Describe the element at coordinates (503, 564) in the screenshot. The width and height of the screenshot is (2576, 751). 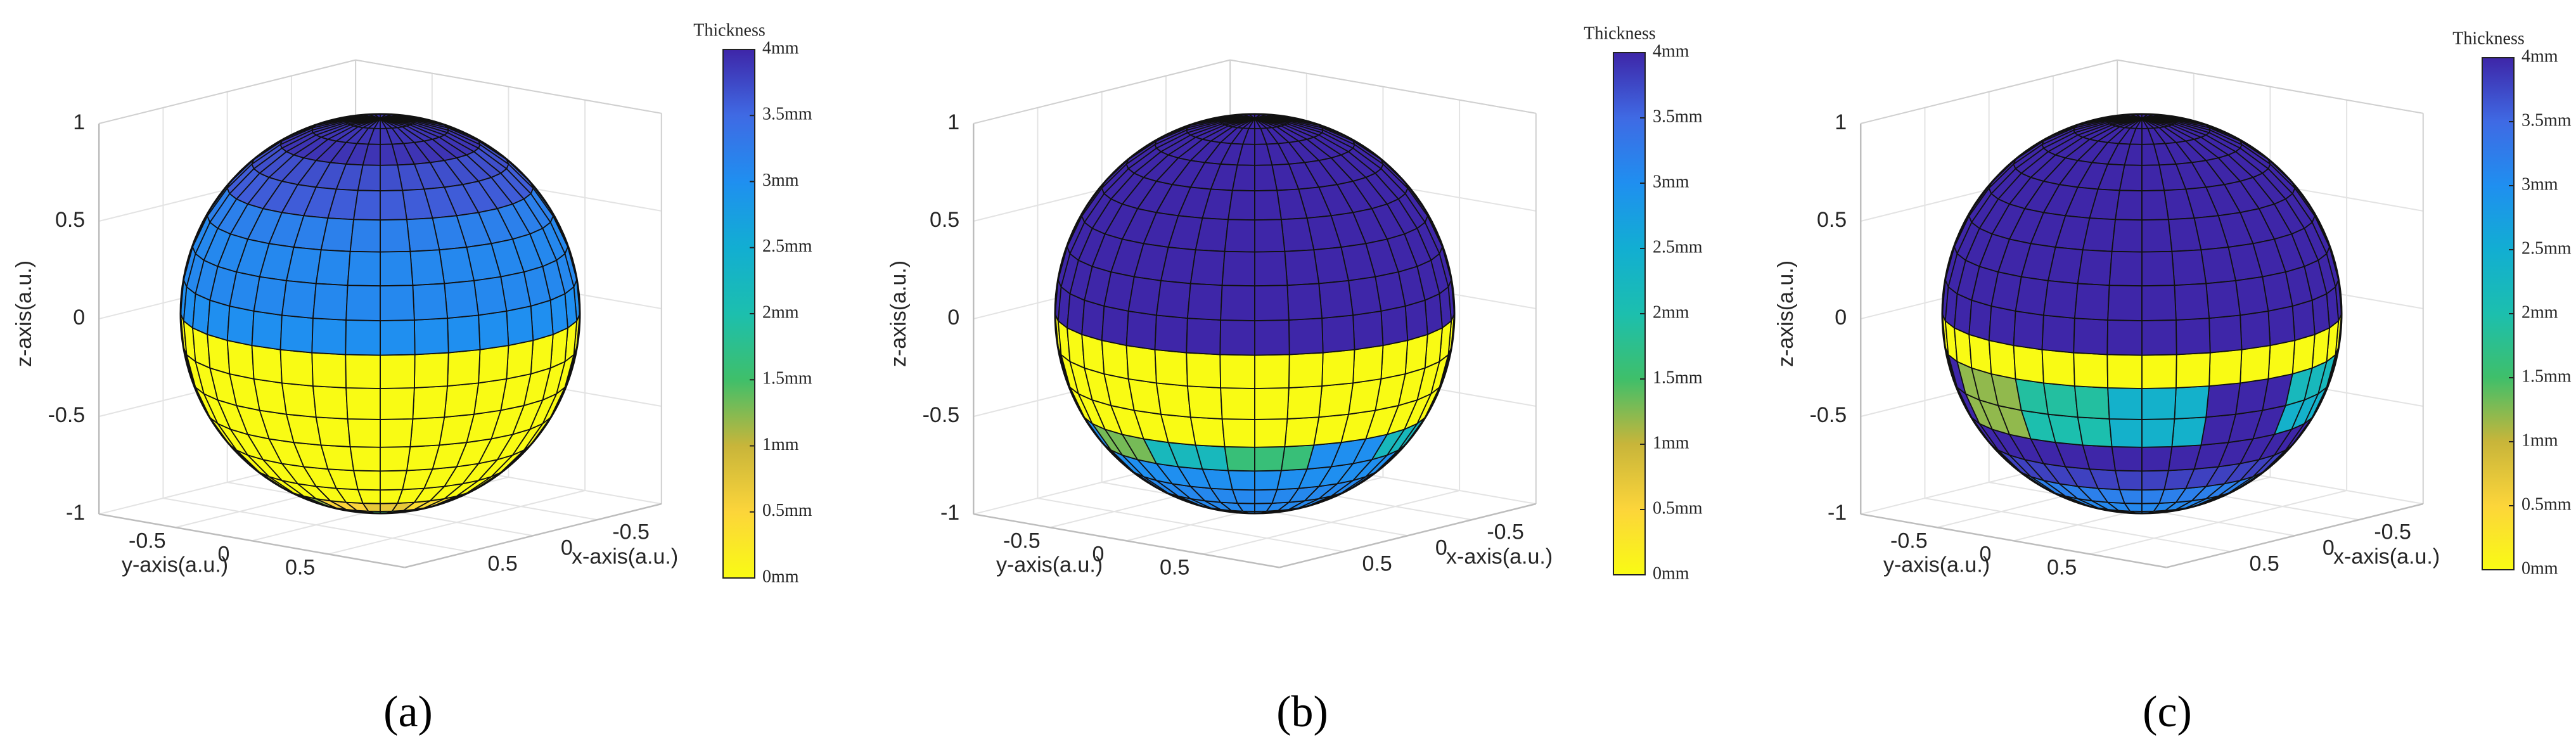
I see `x-tick-label: 0.5` at that location.